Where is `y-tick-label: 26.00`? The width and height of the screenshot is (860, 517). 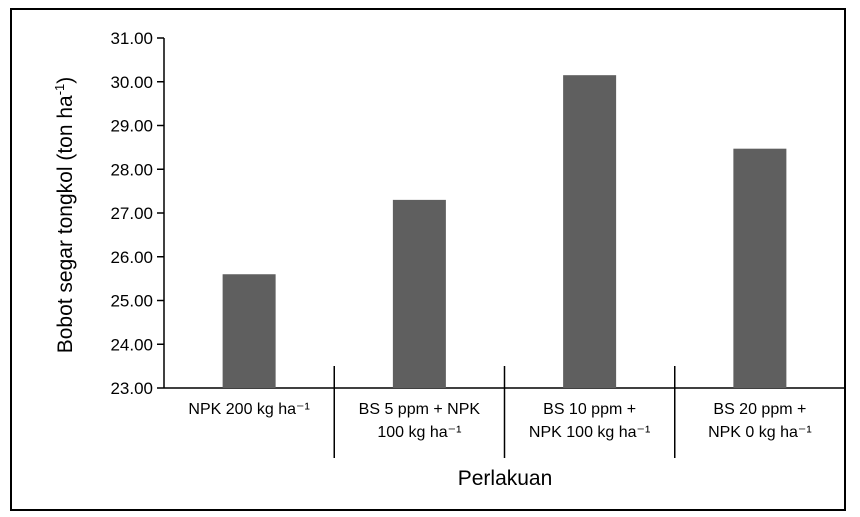 y-tick-label: 26.00 is located at coordinates (131, 257).